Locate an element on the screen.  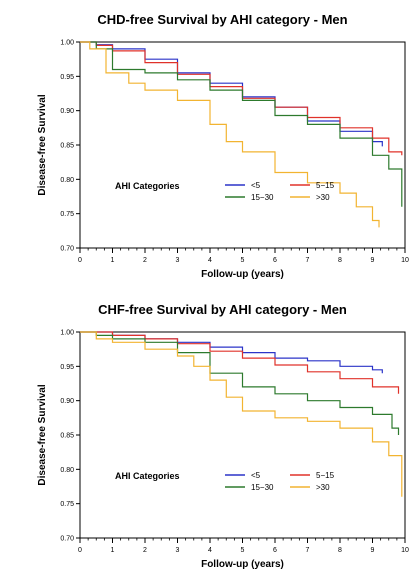
chart-title: CHD-free Survival by AHI category - Men is located at coordinates (222, 19).